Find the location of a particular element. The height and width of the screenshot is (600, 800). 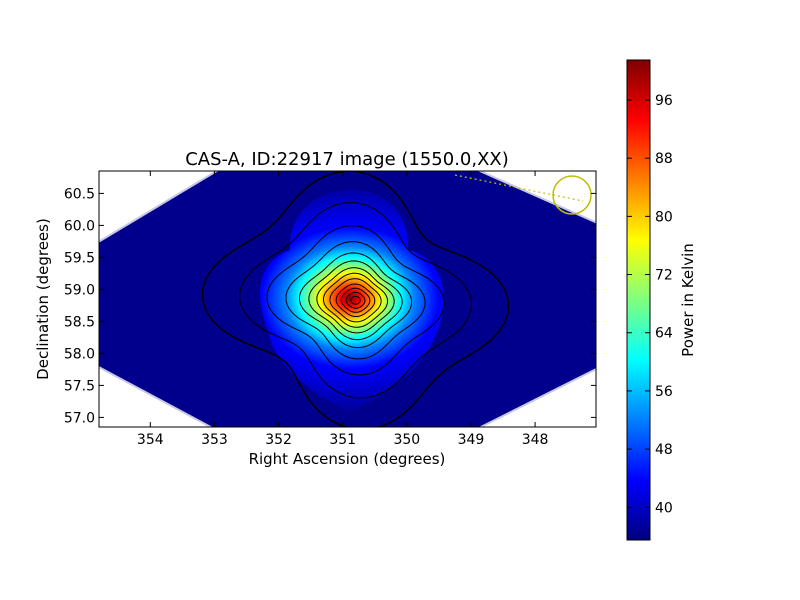

x-tick-label: 352 is located at coordinates (278, 440).